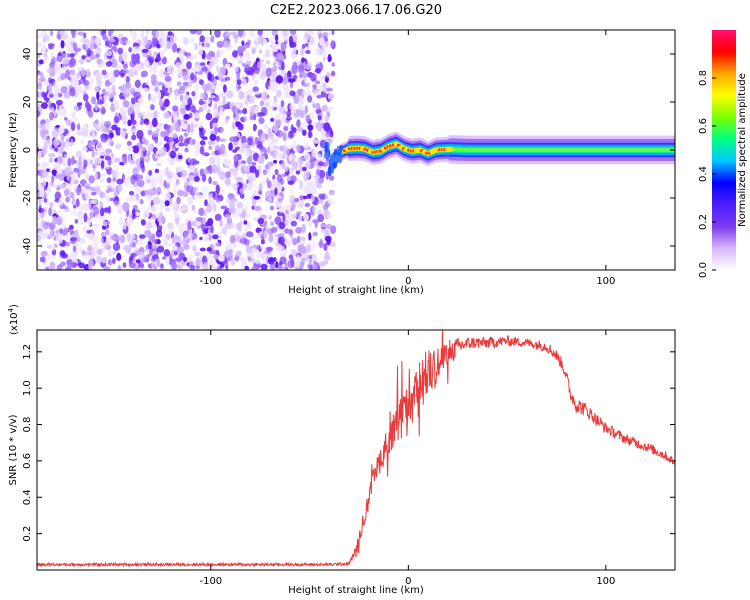  Describe the element at coordinates (703, 78) in the screenshot. I see `colorbar-tick-label: 0.8` at that location.